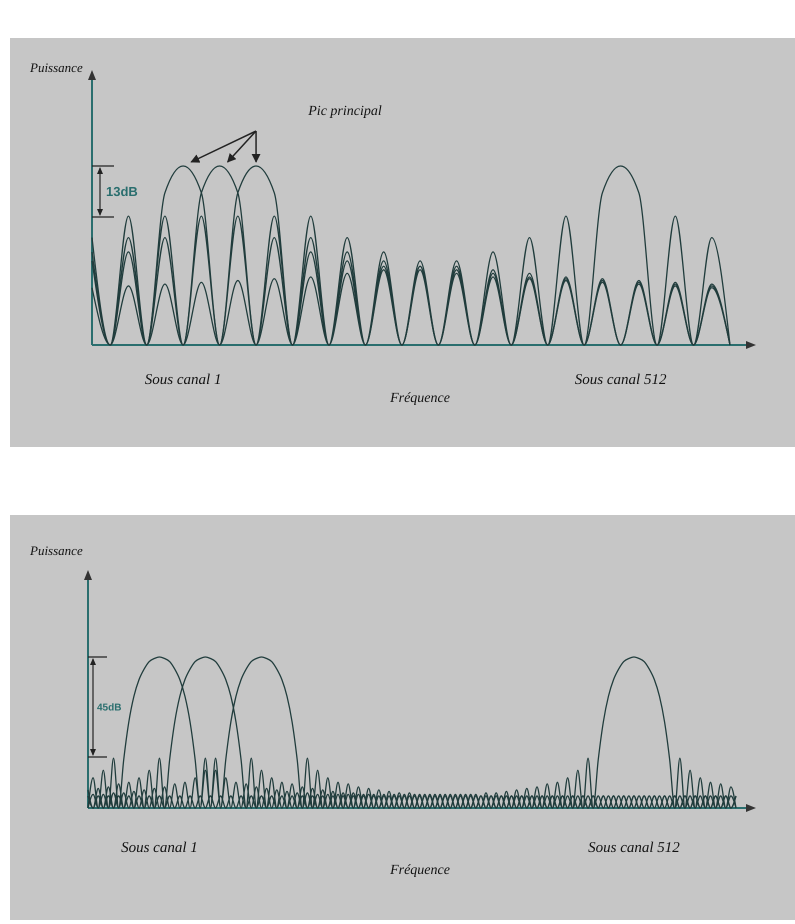 The image size is (795, 924). What do you see at coordinates (634, 848) in the screenshot?
I see `text: Sous canal 512` at bounding box center [634, 848].